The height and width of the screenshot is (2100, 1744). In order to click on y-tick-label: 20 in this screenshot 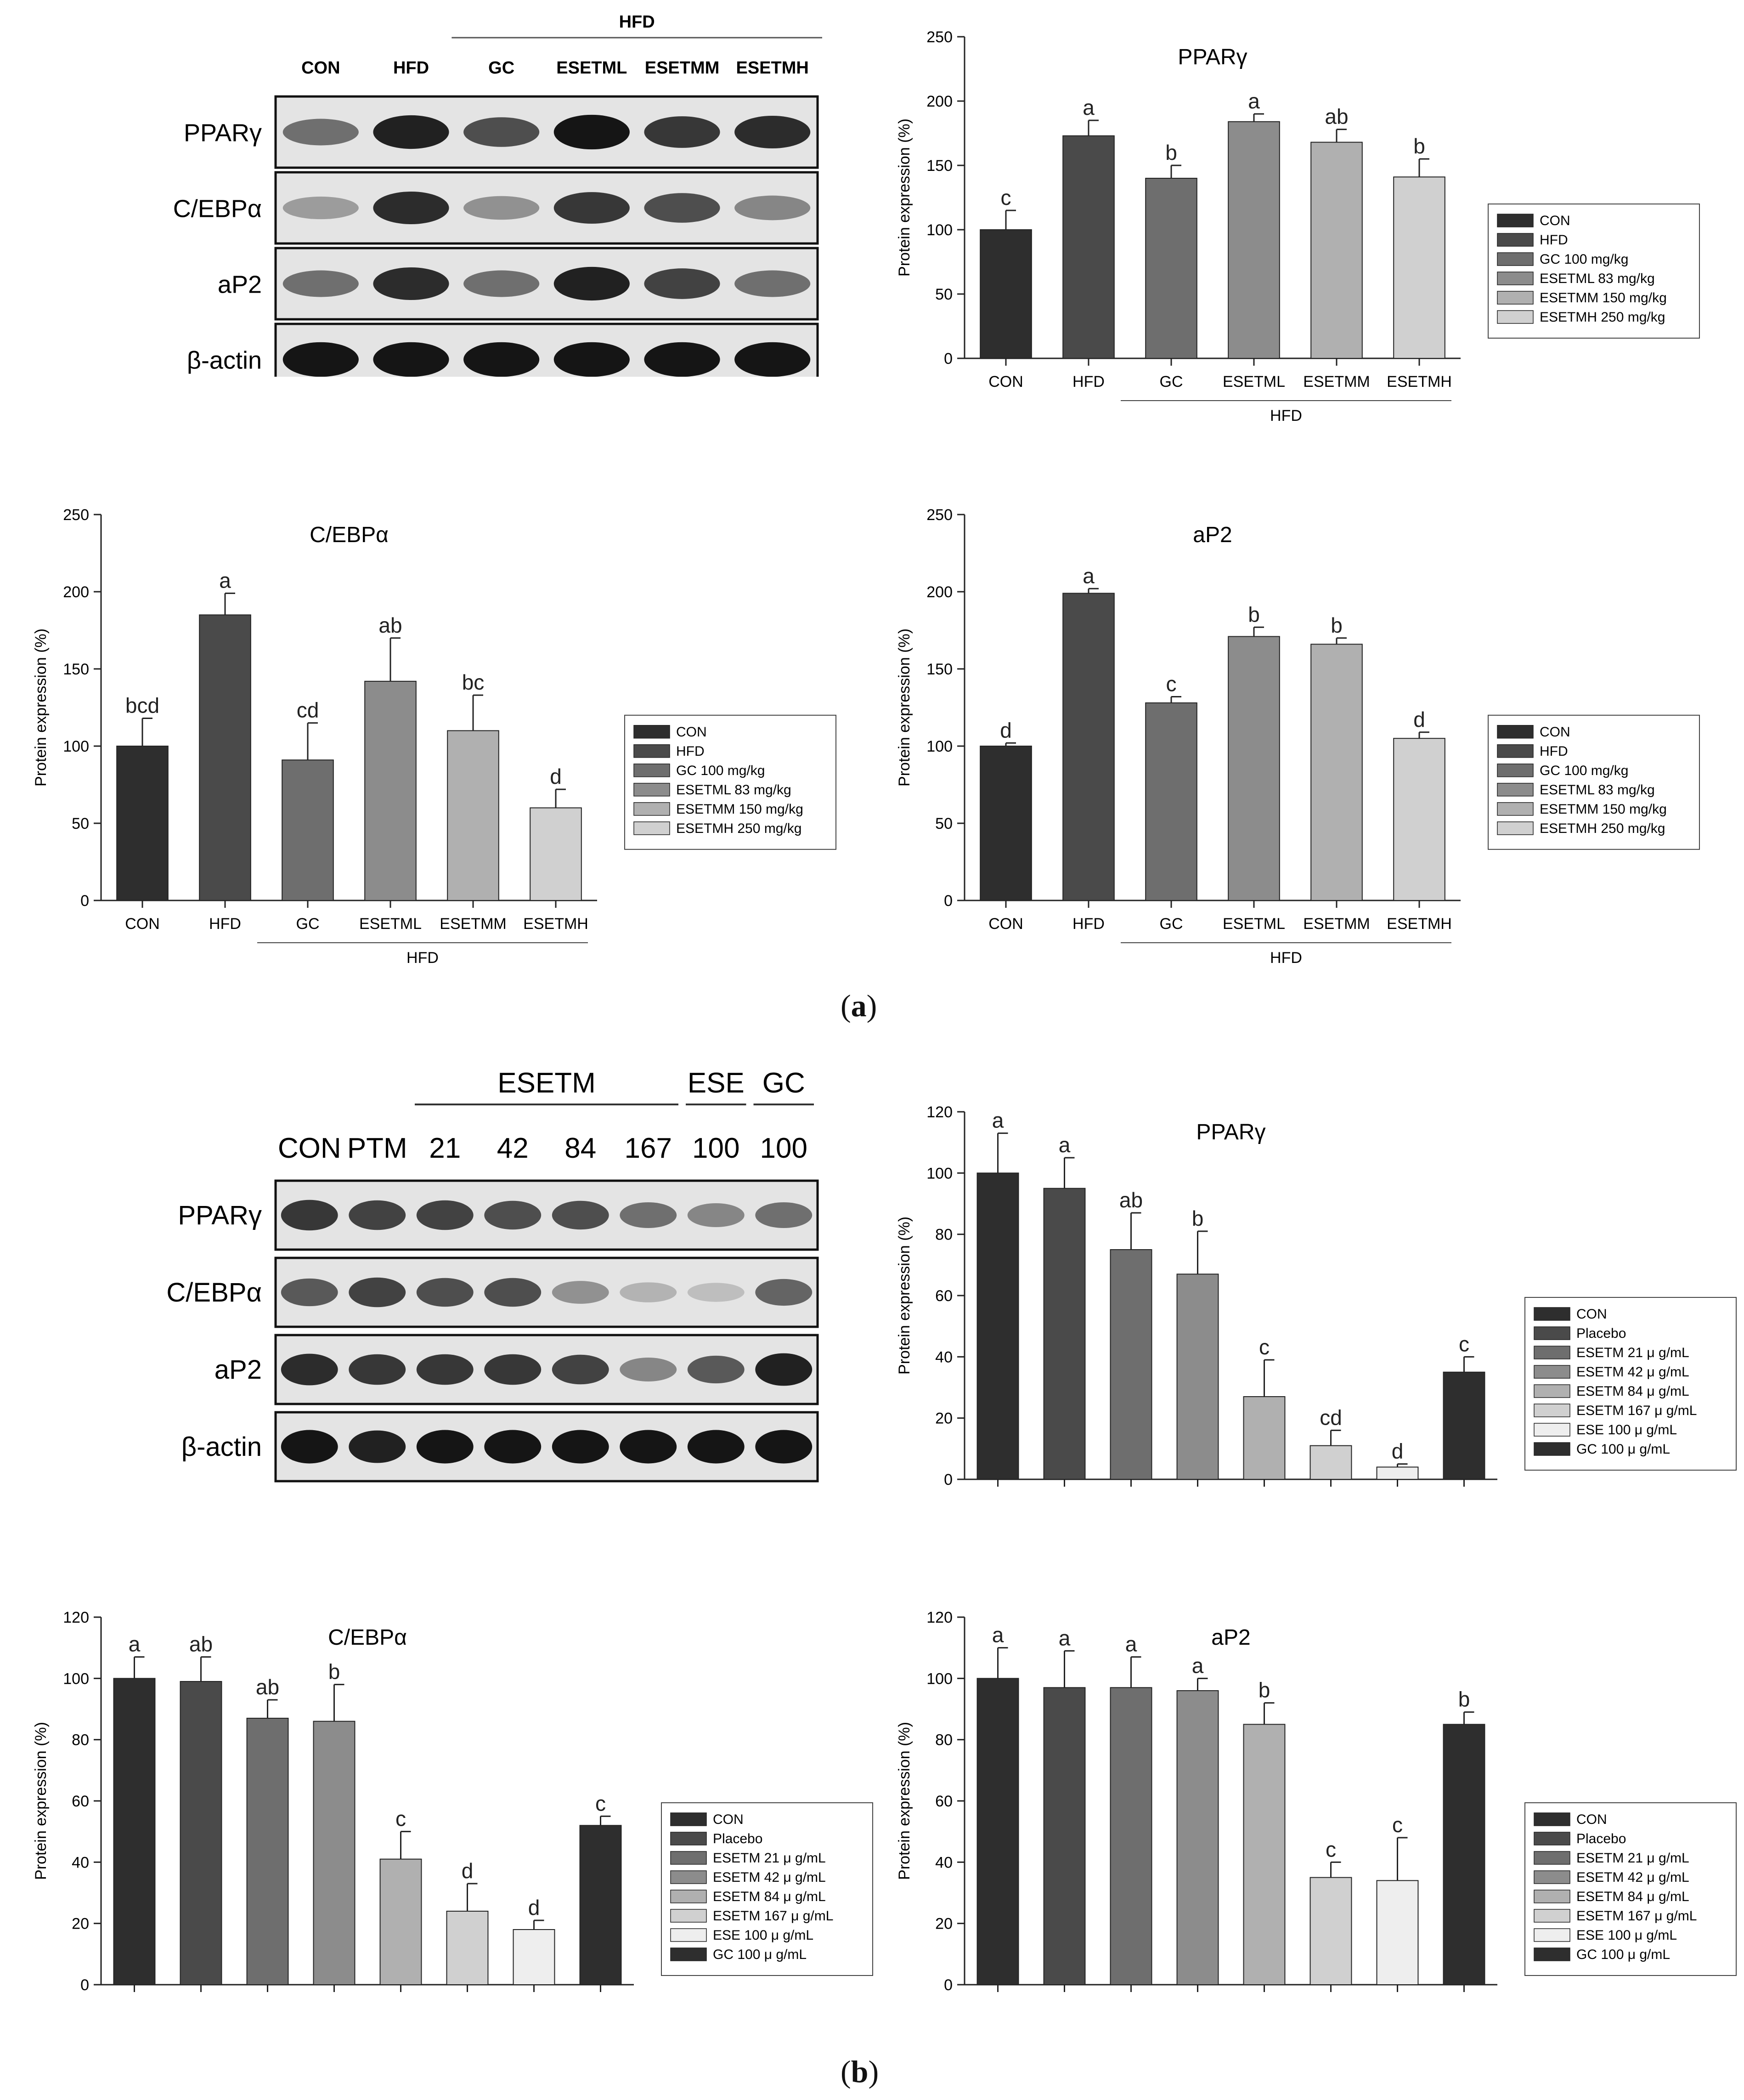, I will do `click(944, 1419)`.